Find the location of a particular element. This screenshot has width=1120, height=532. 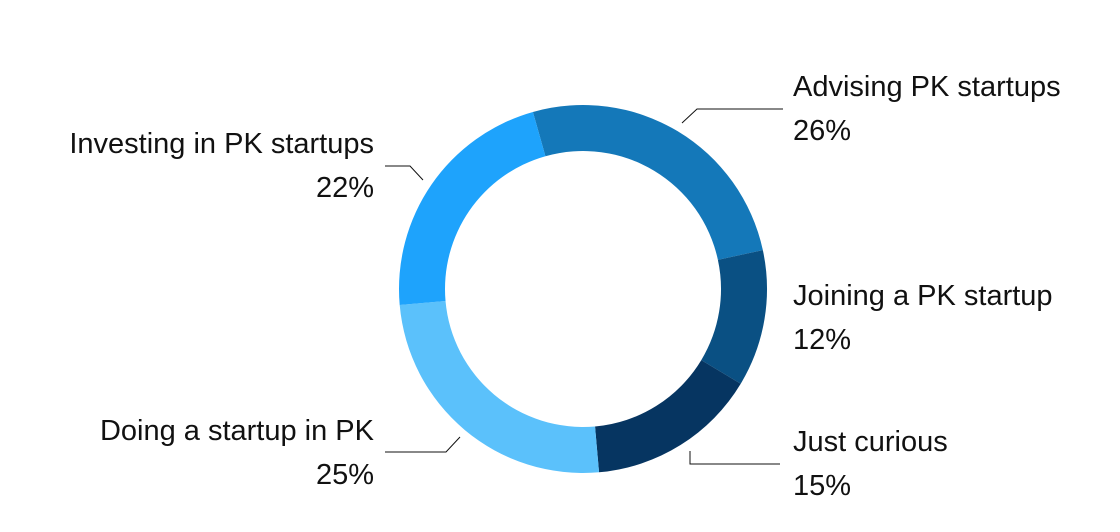

label-name: Doing a startup in PK is located at coordinates (236, 431).